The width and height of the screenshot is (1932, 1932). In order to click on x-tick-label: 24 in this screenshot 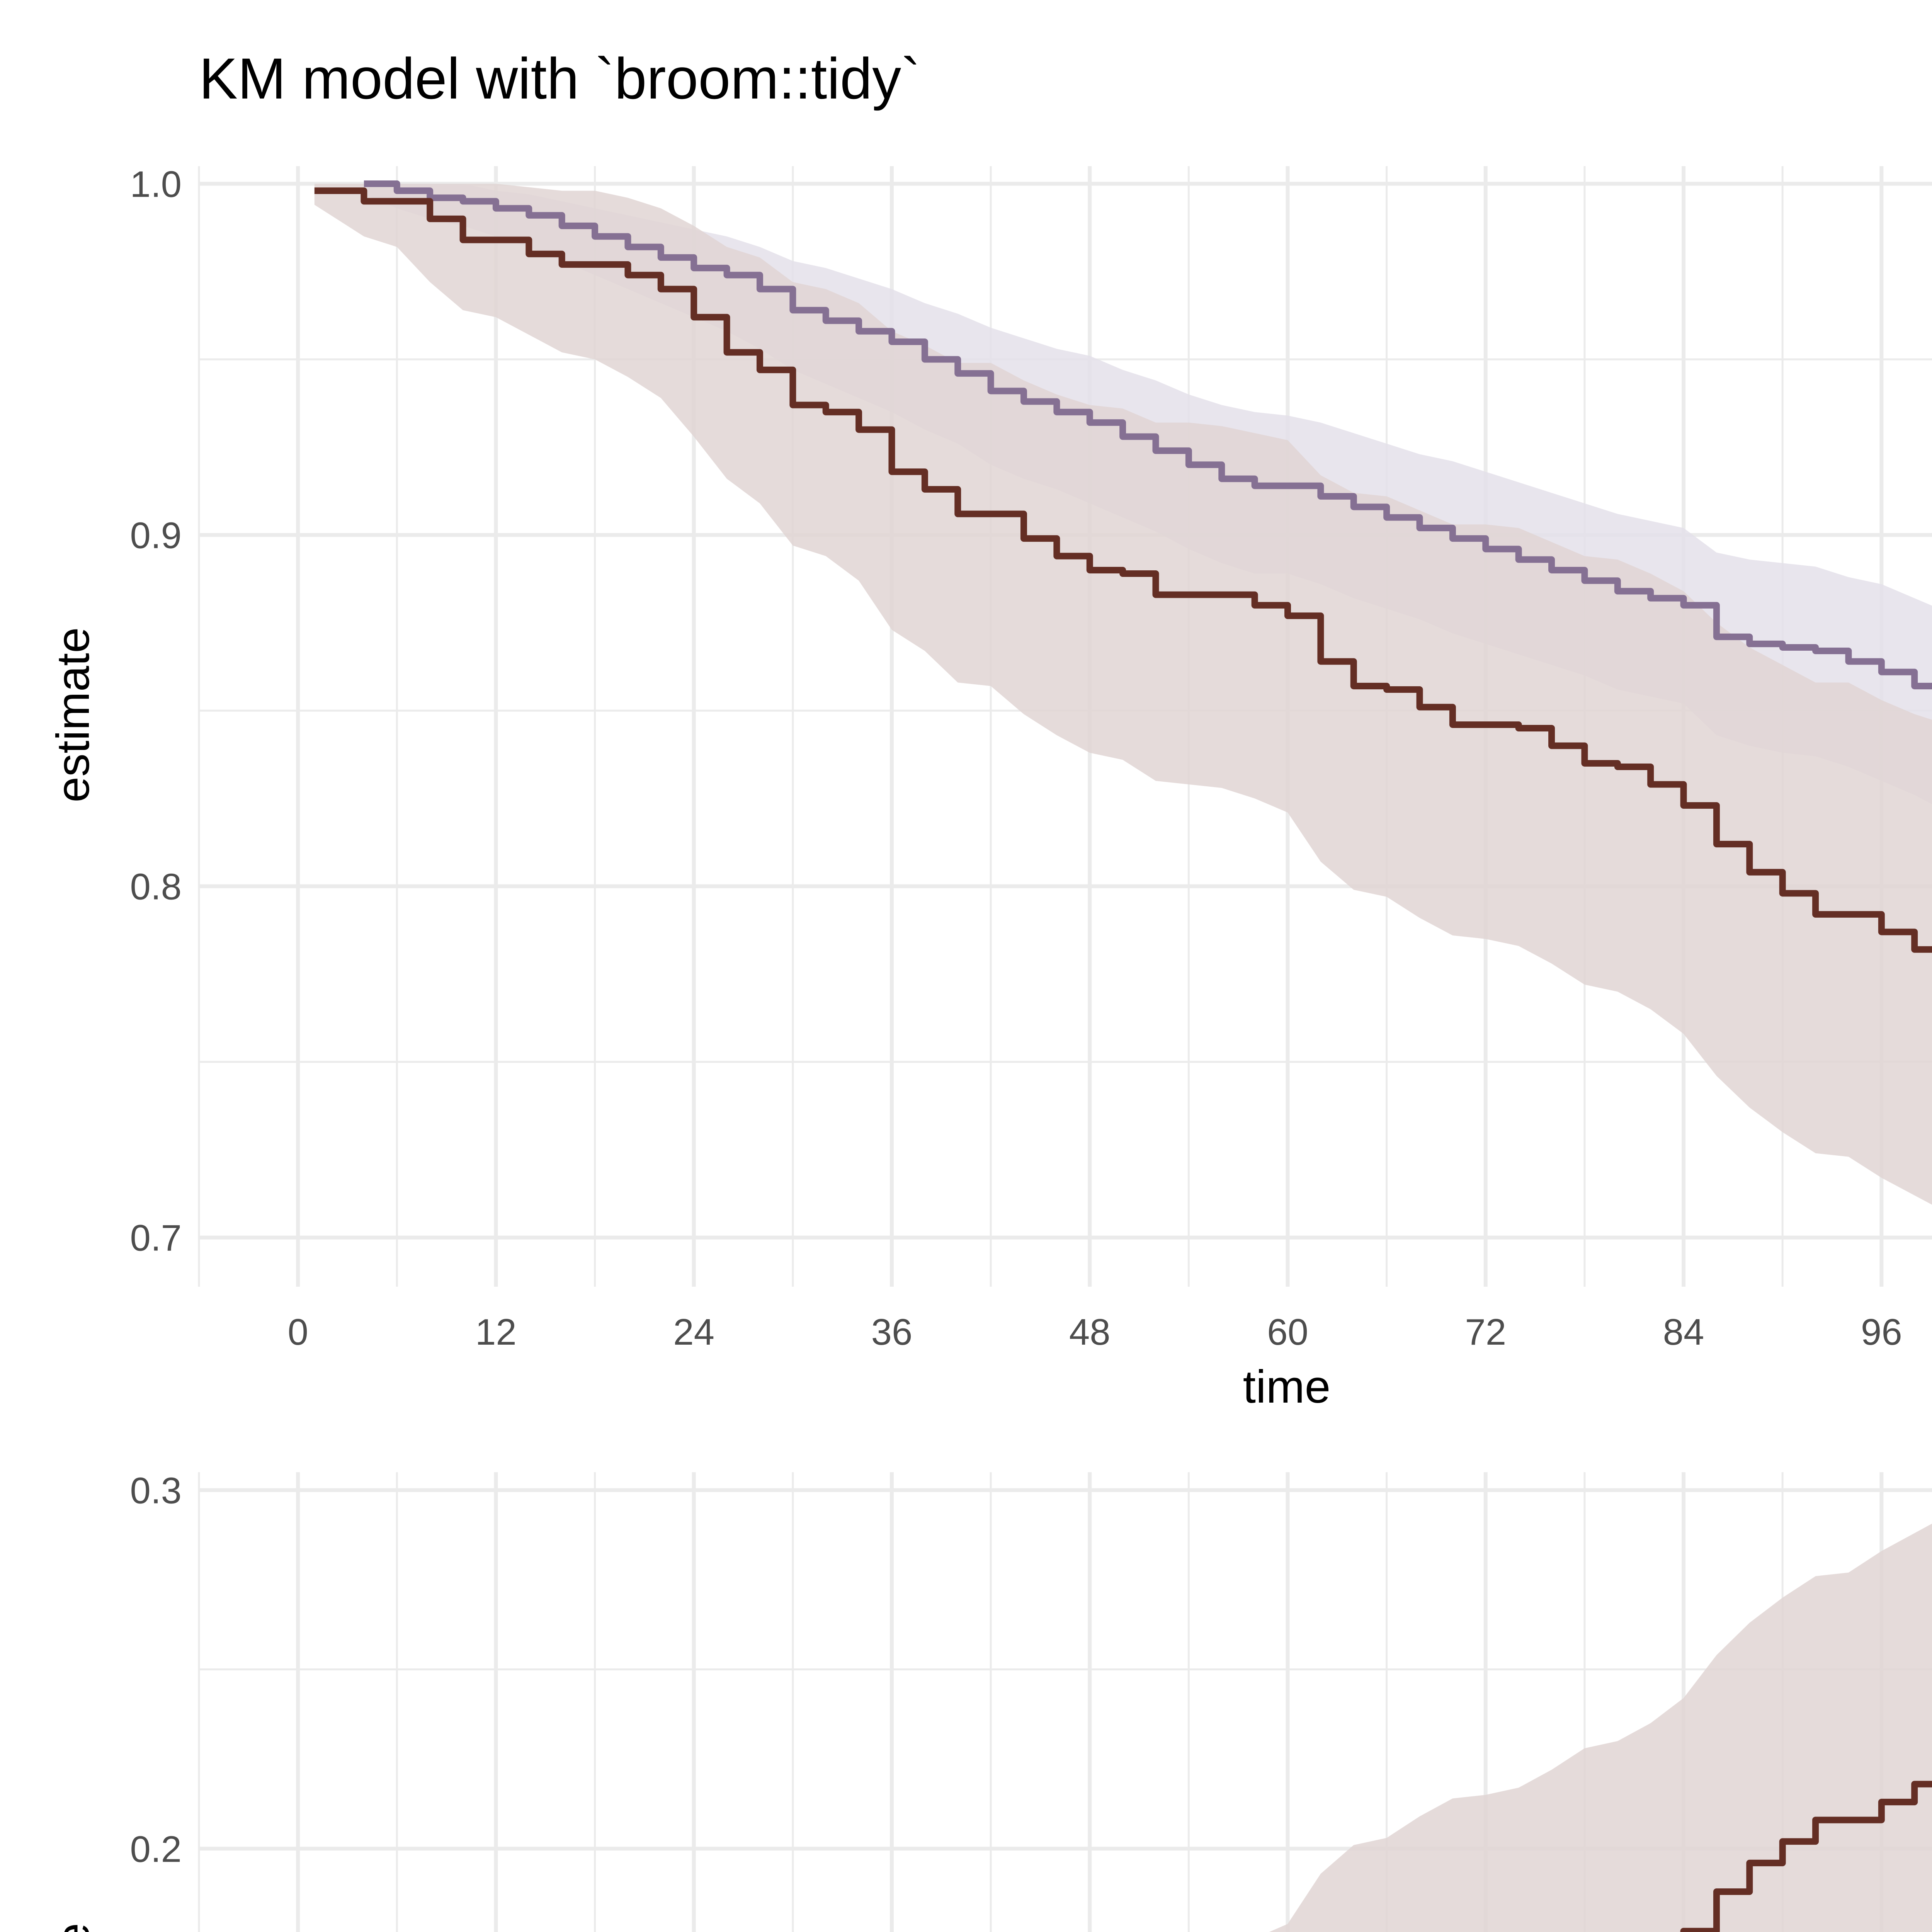, I will do `click(694, 1332)`.